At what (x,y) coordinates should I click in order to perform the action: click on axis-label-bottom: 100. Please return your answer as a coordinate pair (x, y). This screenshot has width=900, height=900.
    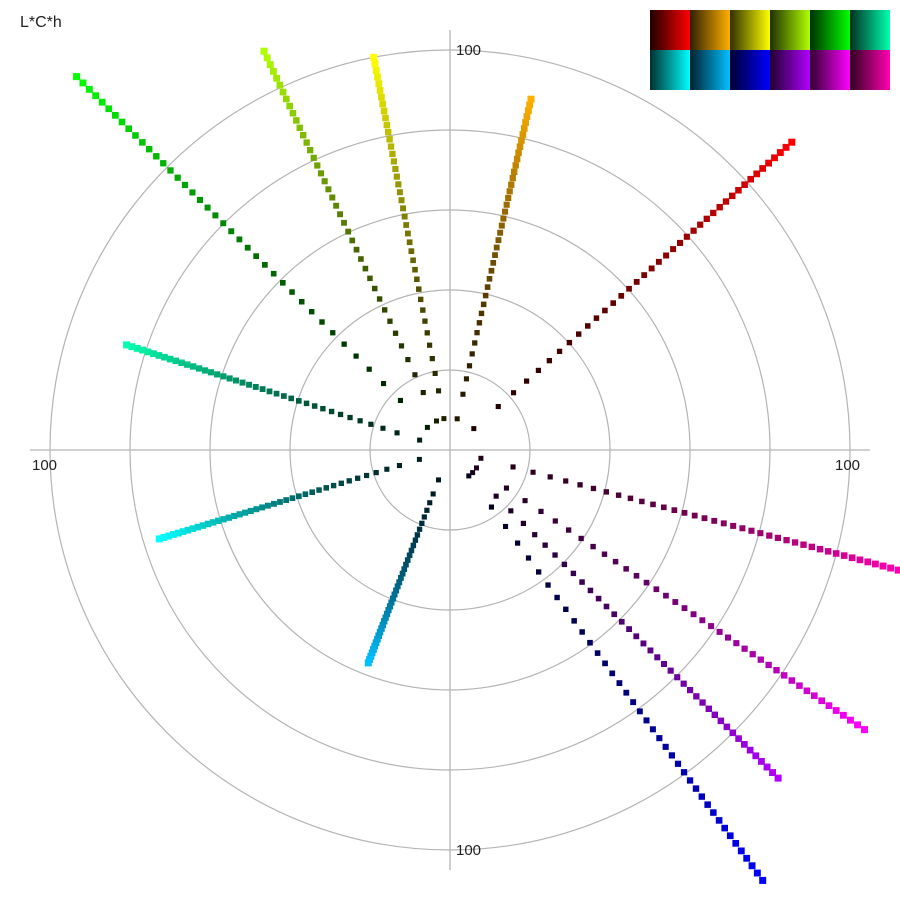
    Looking at the image, I should click on (468, 850).